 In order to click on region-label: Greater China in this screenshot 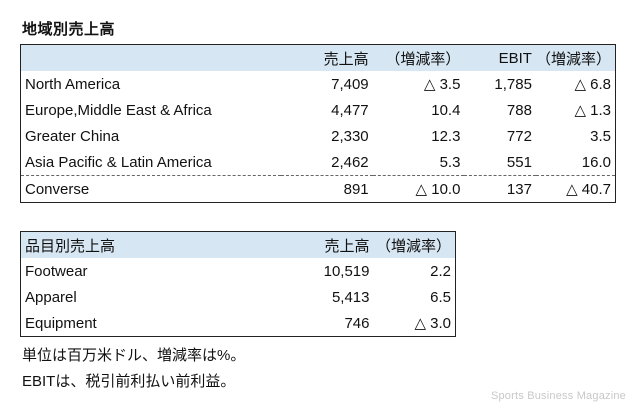, I will do `click(72, 136)`.